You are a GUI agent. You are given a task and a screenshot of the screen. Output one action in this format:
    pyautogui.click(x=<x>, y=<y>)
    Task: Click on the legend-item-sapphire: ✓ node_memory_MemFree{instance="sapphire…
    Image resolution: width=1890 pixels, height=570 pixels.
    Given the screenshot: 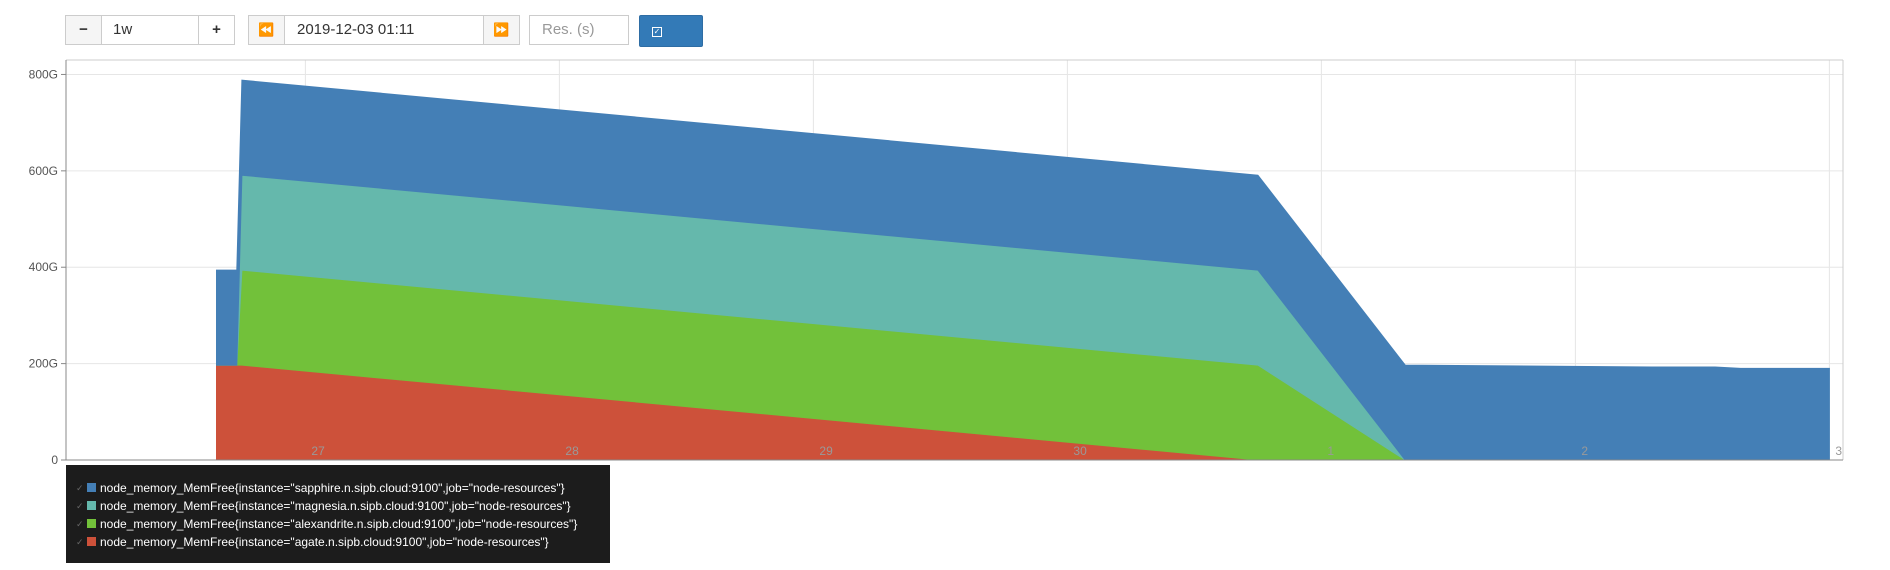 What is the action you would take?
    pyautogui.click(x=338, y=488)
    